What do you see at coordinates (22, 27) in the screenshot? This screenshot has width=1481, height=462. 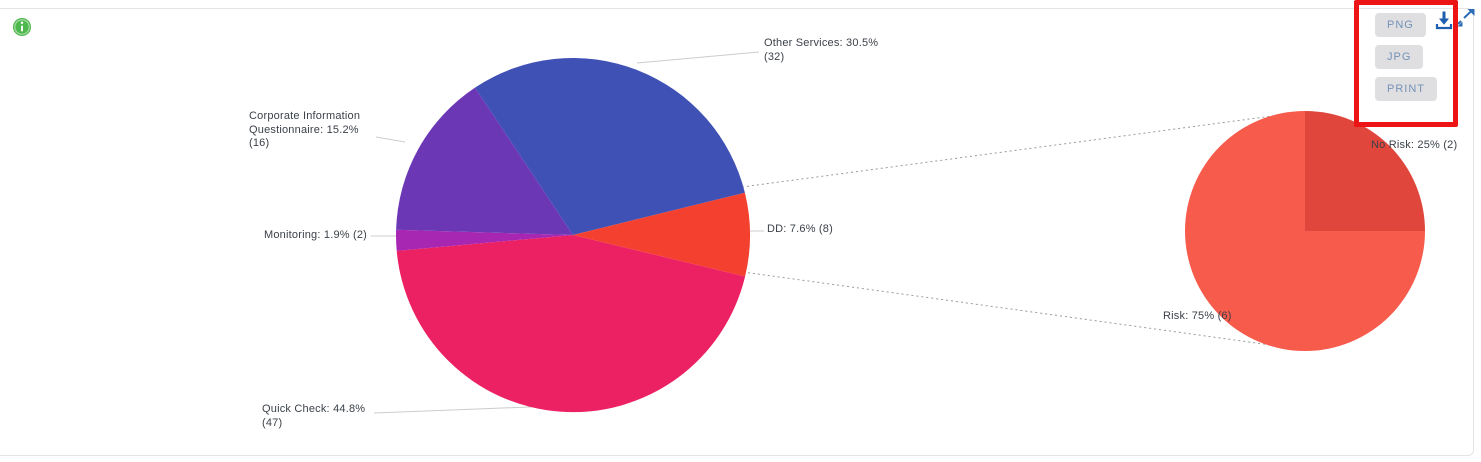 I see `info-icon` at bounding box center [22, 27].